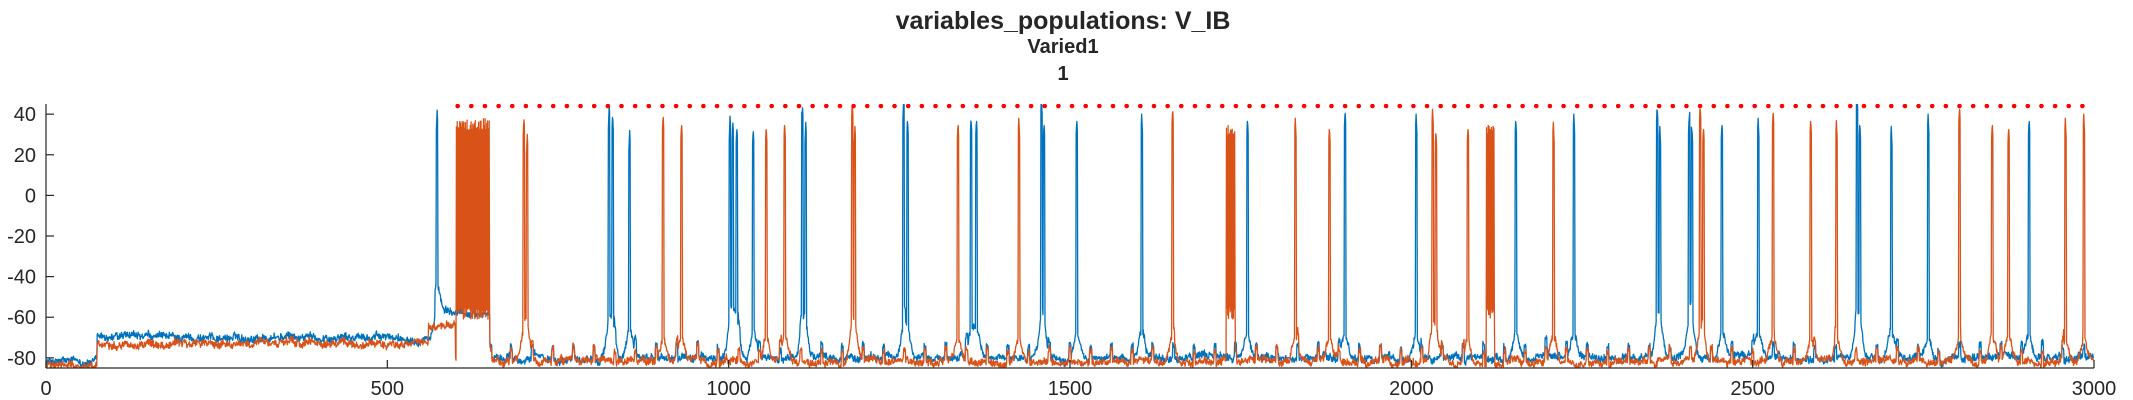 The height and width of the screenshot is (400, 2133). I want to click on y-tick-label: 0, so click(30, 196).